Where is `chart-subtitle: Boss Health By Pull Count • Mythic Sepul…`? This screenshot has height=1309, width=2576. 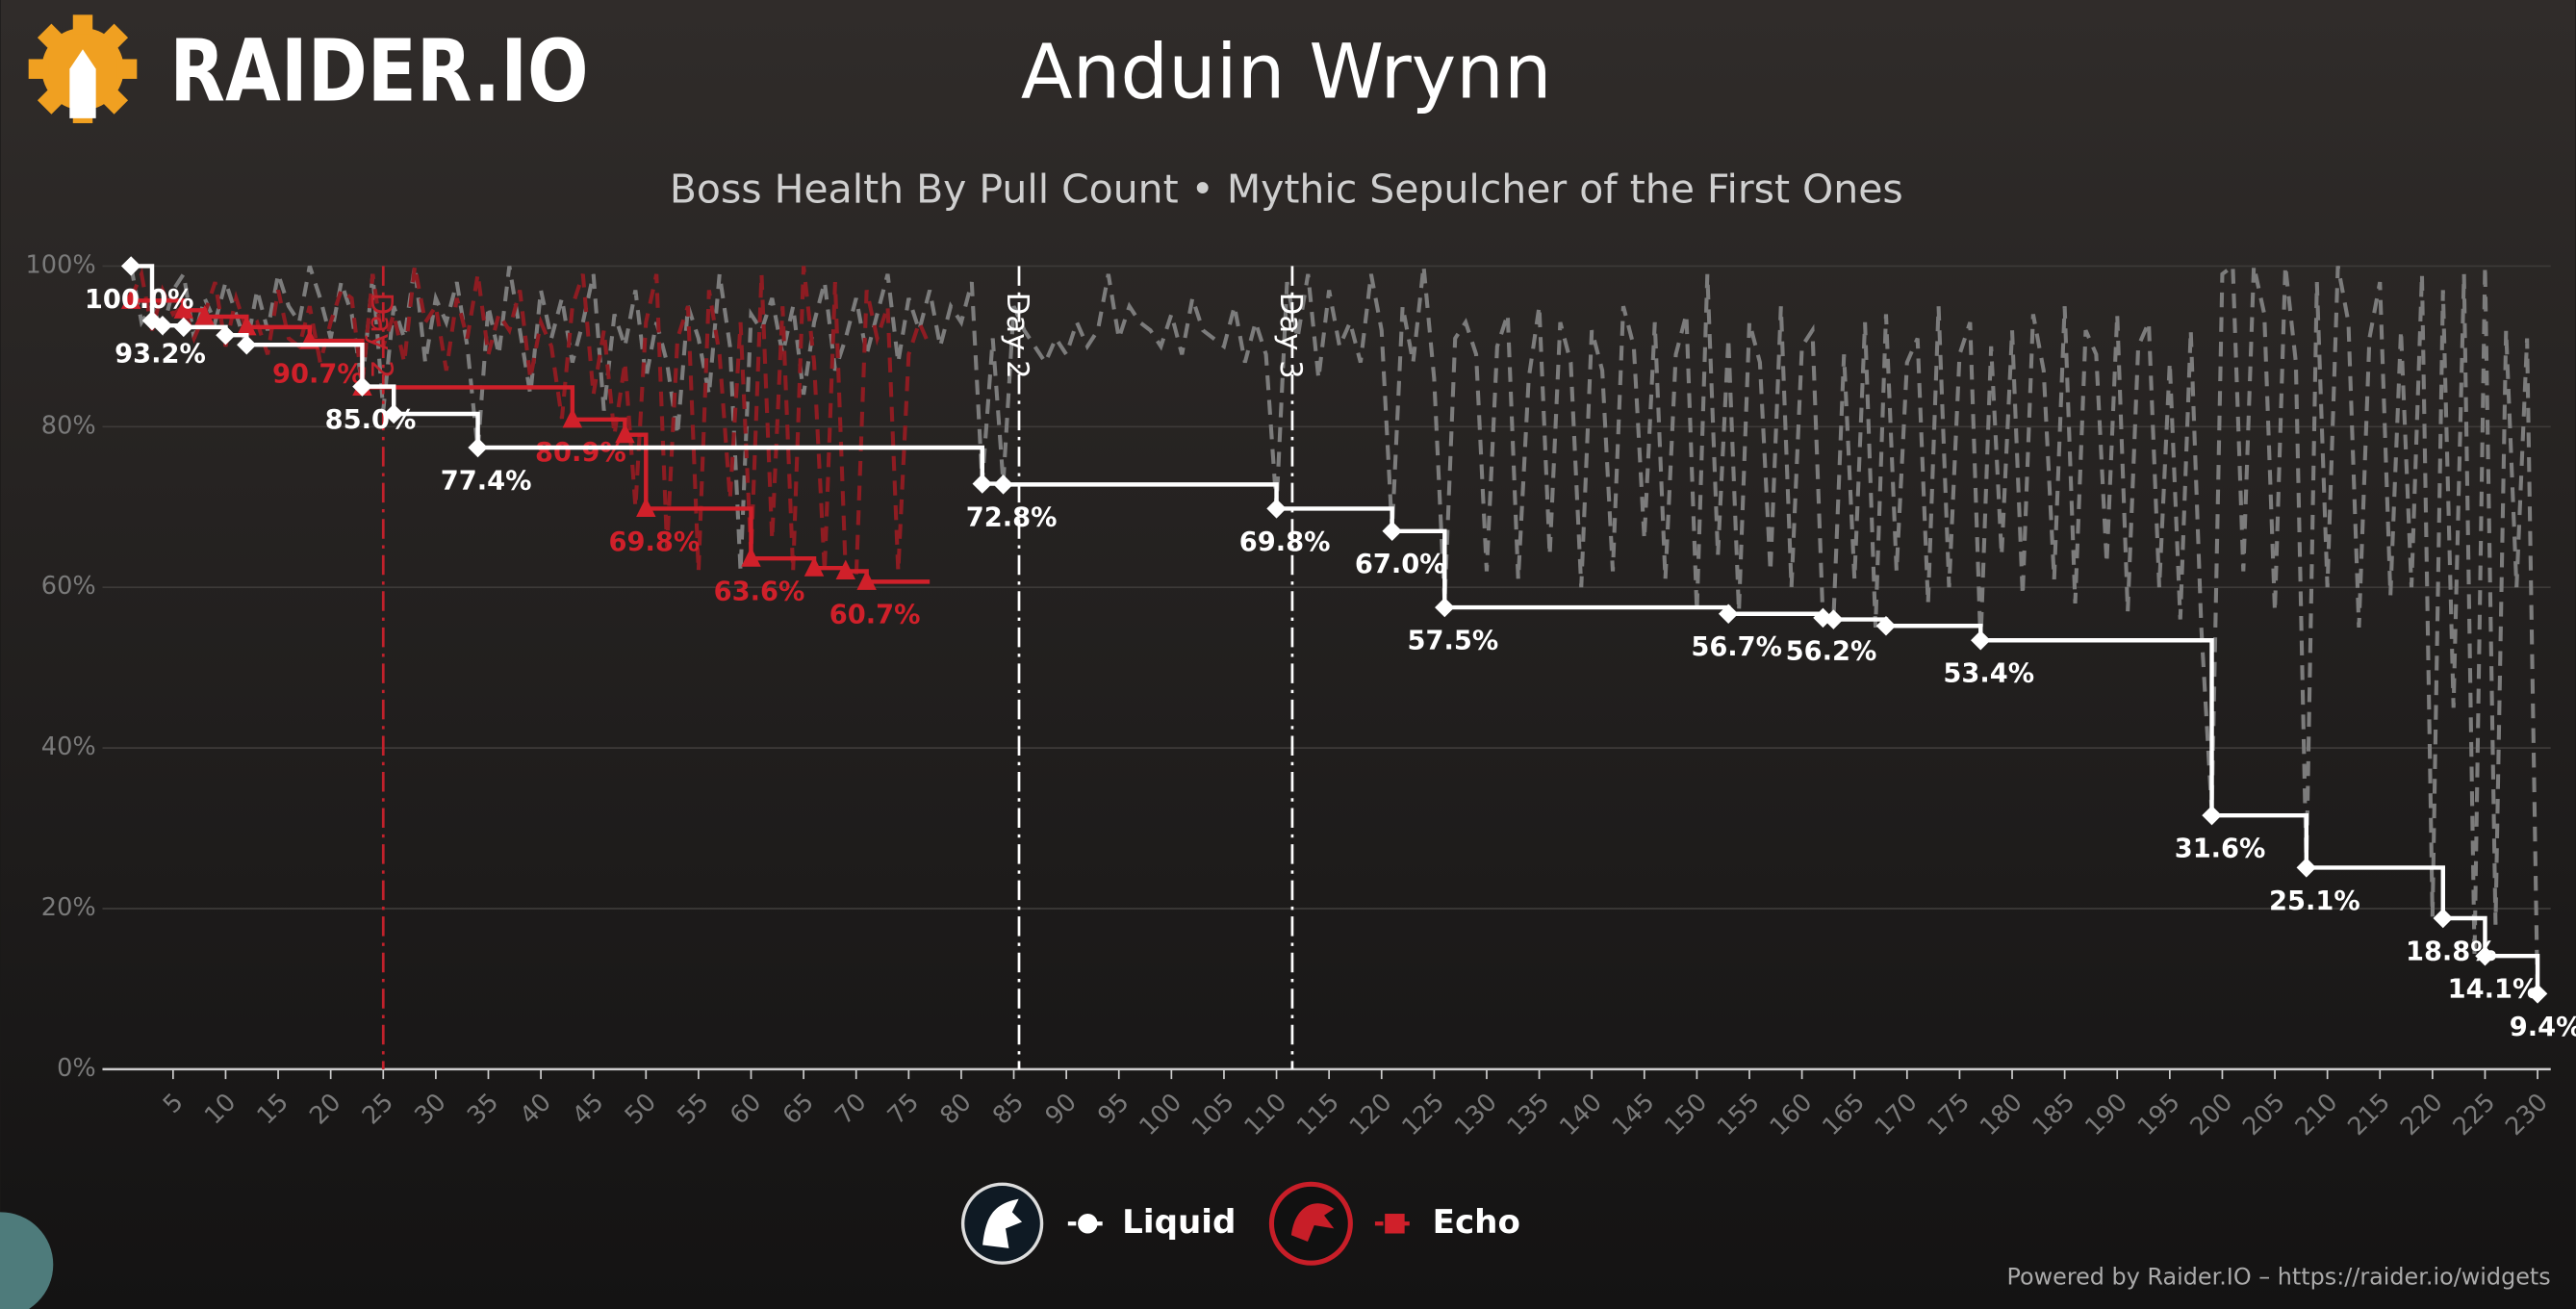
chart-subtitle: Boss Health By Pull Count • Mythic Sepul… is located at coordinates (1286, 190).